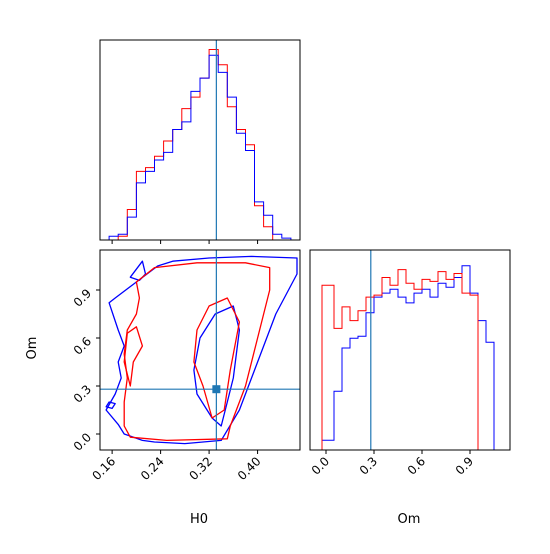  What do you see at coordinates (82, 441) in the screenshot?
I see `om-ytick-label-0: 0.0` at bounding box center [82, 441].